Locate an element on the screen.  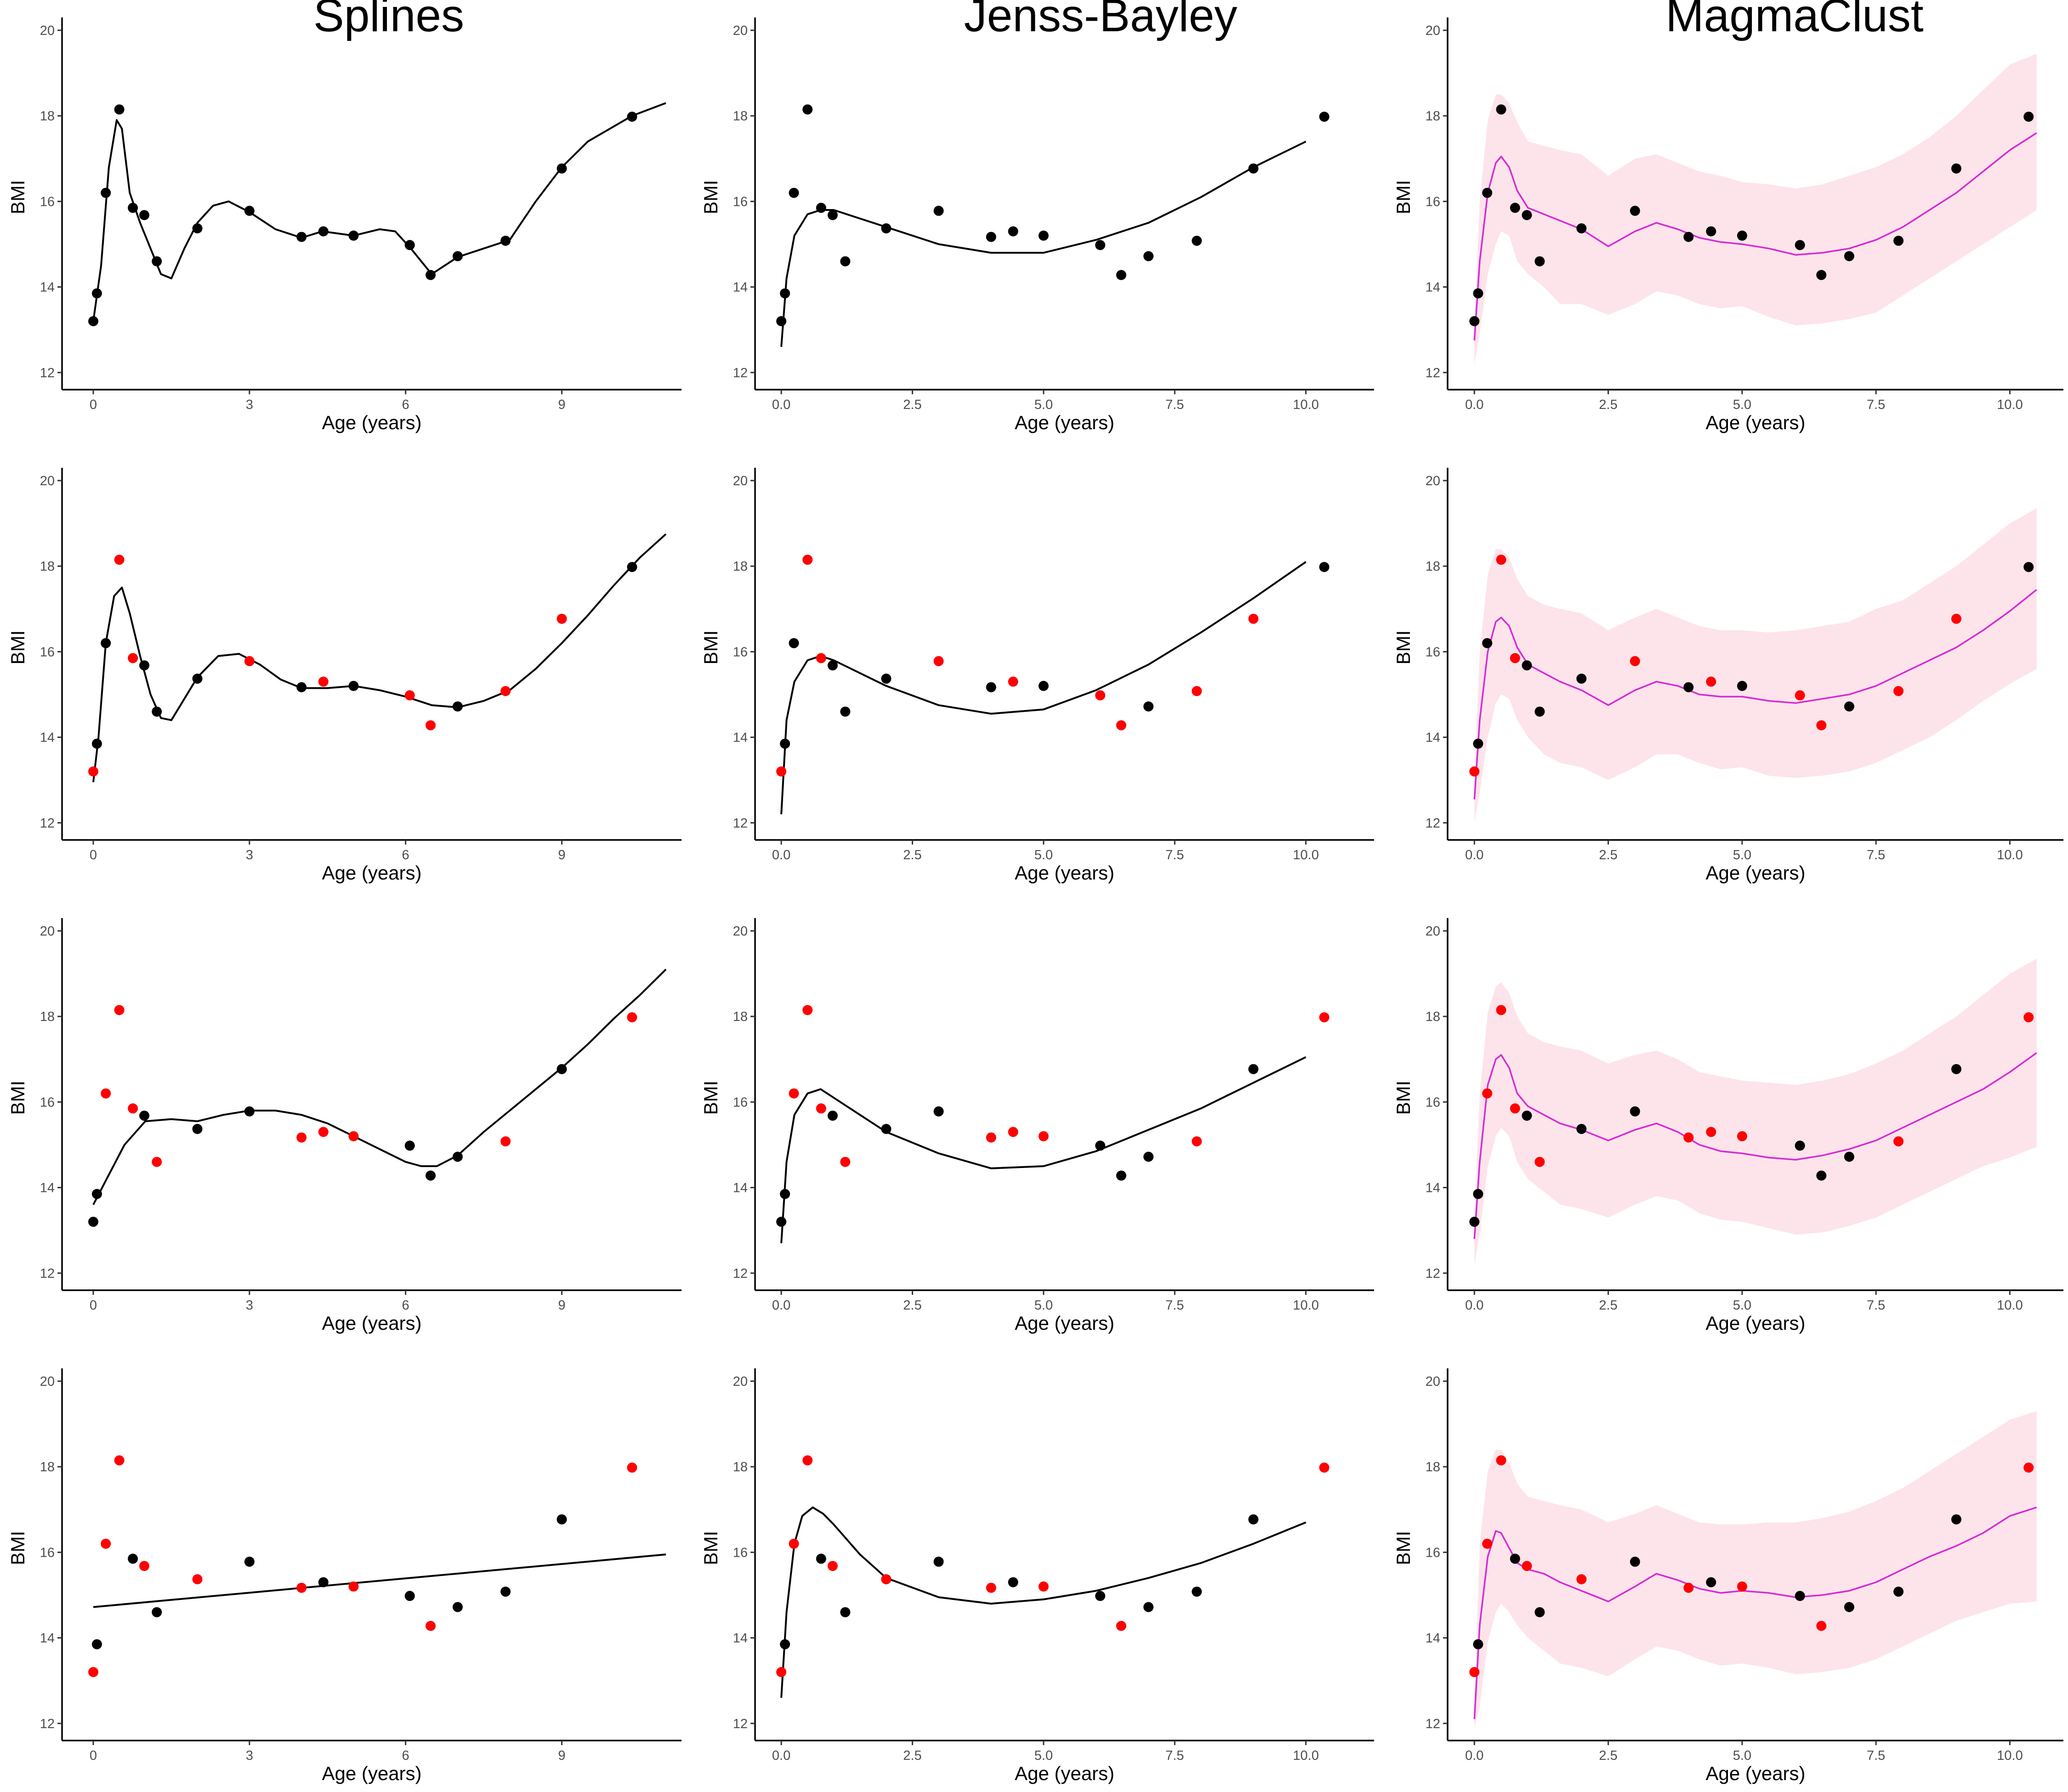
y-tick-label: 16 is located at coordinates (1433, 201).